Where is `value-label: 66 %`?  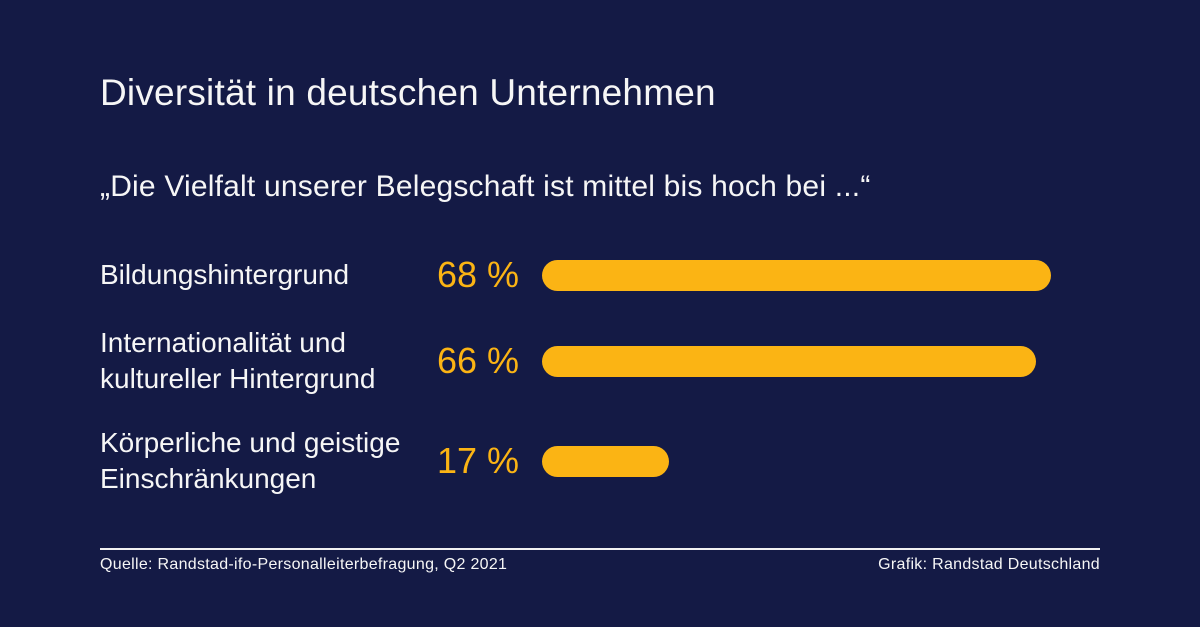
value-label: 66 % is located at coordinates (478, 360).